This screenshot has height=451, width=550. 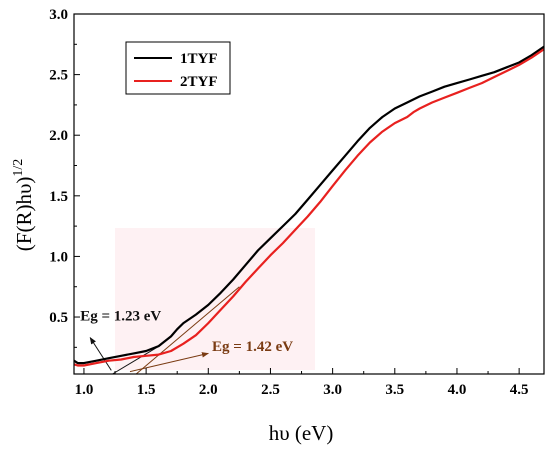 What do you see at coordinates (120, 317) in the screenshot?
I see `annotation-label-1: Eg = 1.23 eV` at bounding box center [120, 317].